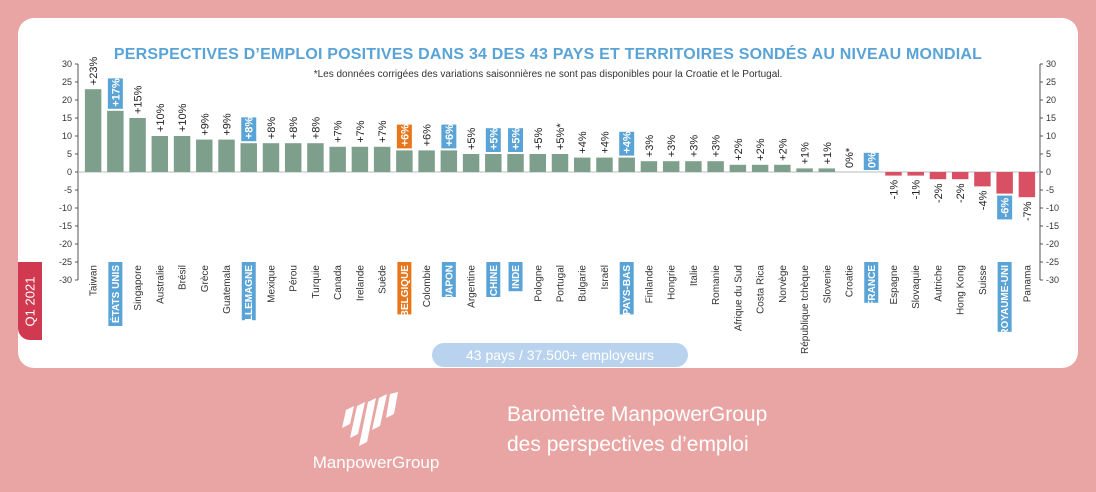 The image size is (1096, 492). Describe the element at coordinates (1051, 82) in the screenshot. I see `y-tick-label-right: 25` at that location.